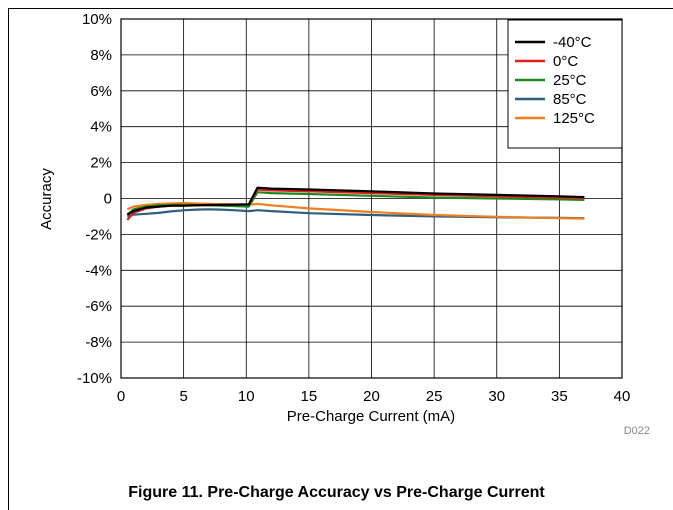 The height and width of the screenshot is (510, 673). I want to click on x-tick-label: 40, so click(622, 396).